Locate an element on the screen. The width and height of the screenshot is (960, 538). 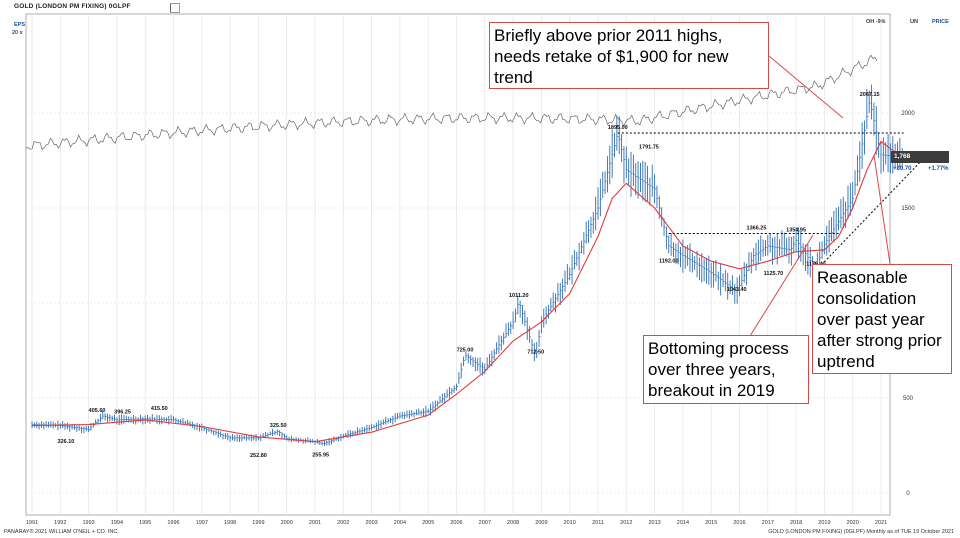
x-tick-label: 2019 is located at coordinates (824, 523).